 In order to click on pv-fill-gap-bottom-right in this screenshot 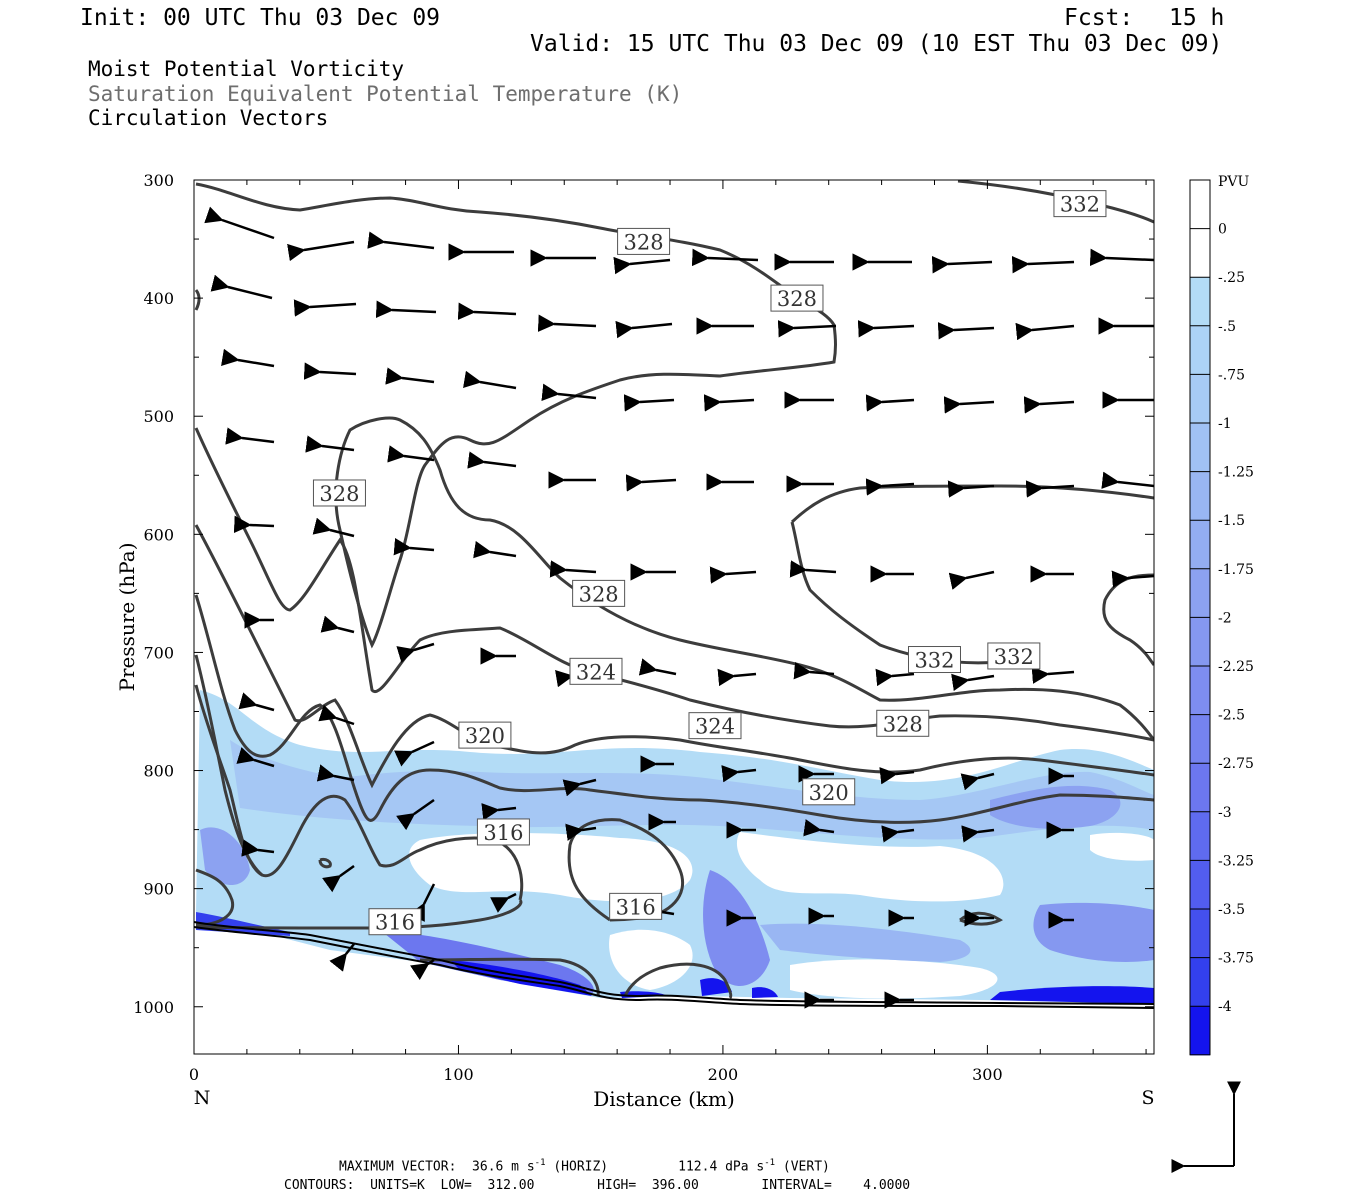, I will do `click(894, 979)`.